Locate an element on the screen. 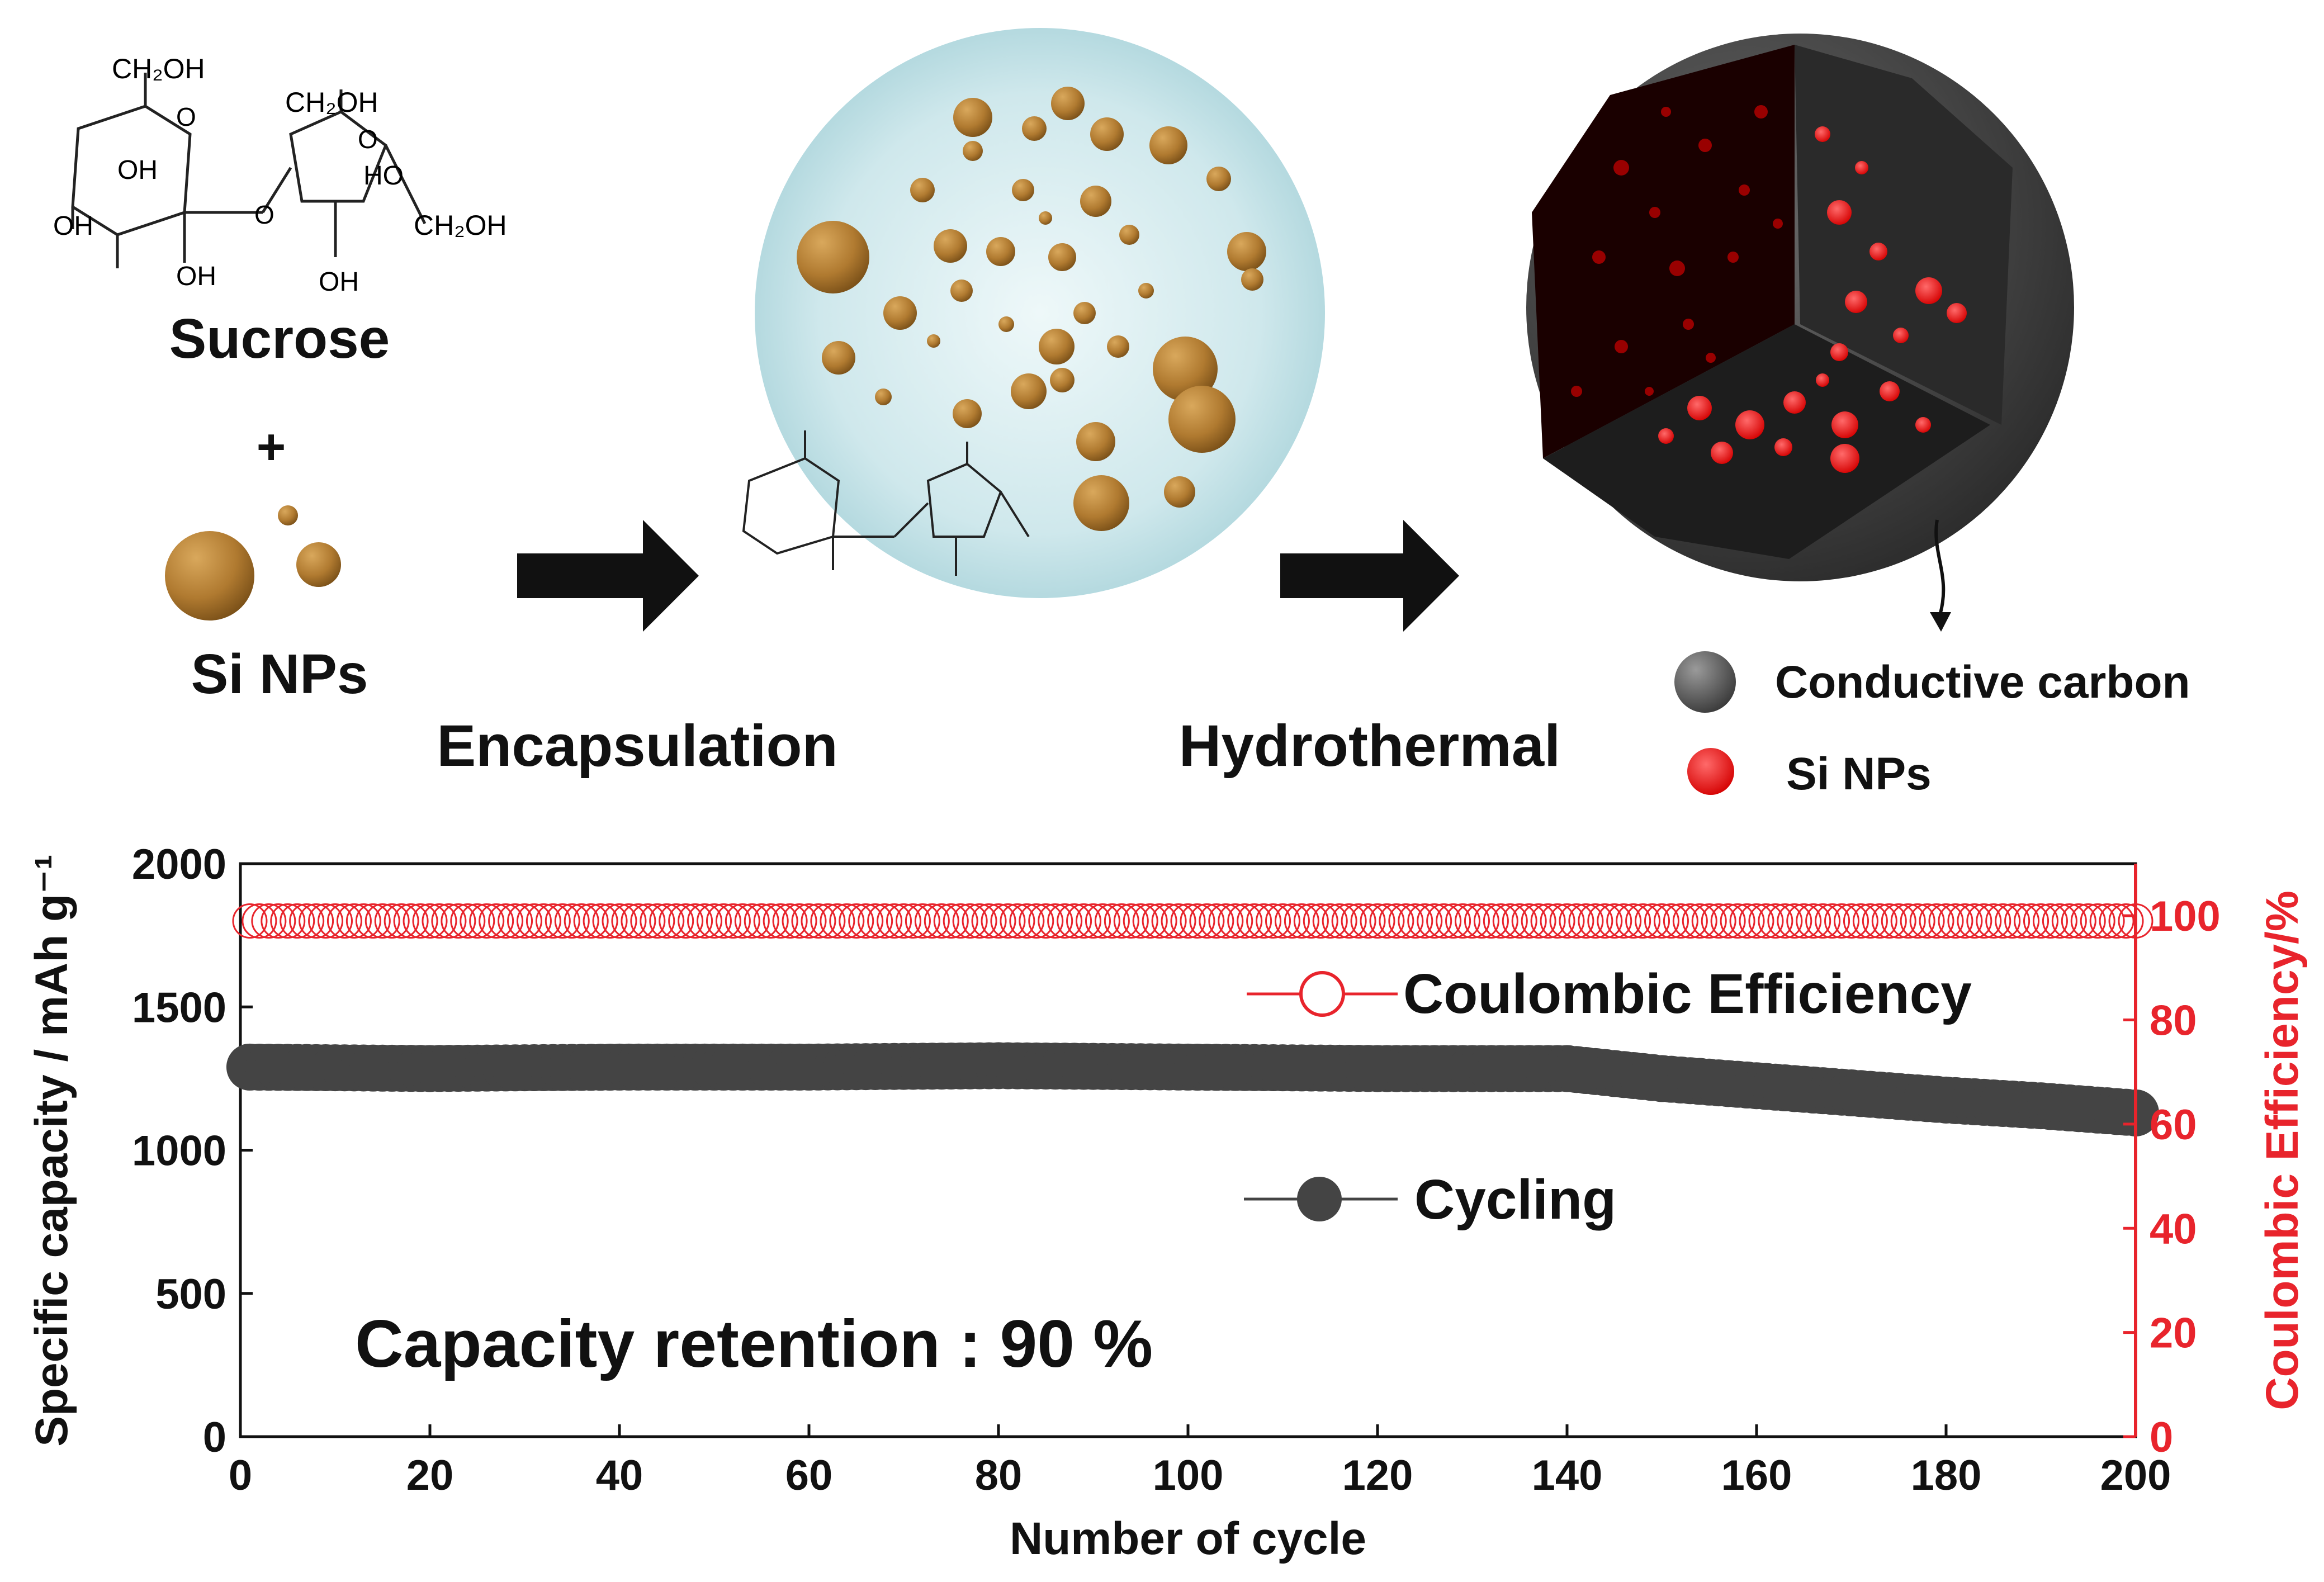  x-tick-label: 40 is located at coordinates (619, 1475).